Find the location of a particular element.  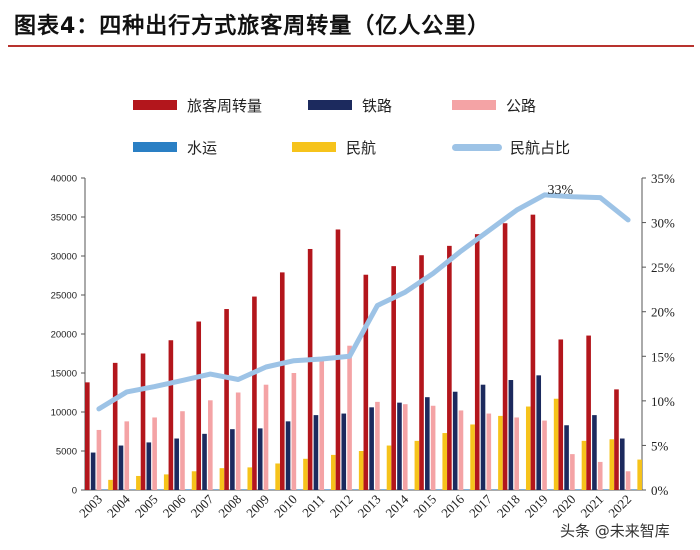

title-divider is located at coordinates (351, 46).